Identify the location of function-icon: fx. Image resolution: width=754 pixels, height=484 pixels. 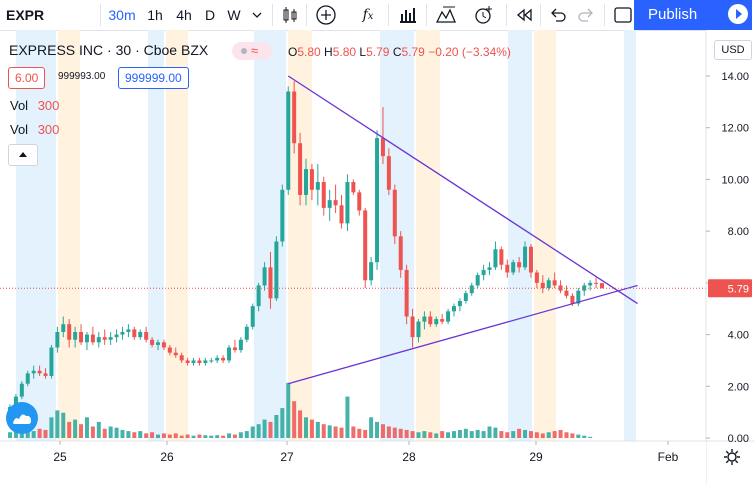
(368, 15).